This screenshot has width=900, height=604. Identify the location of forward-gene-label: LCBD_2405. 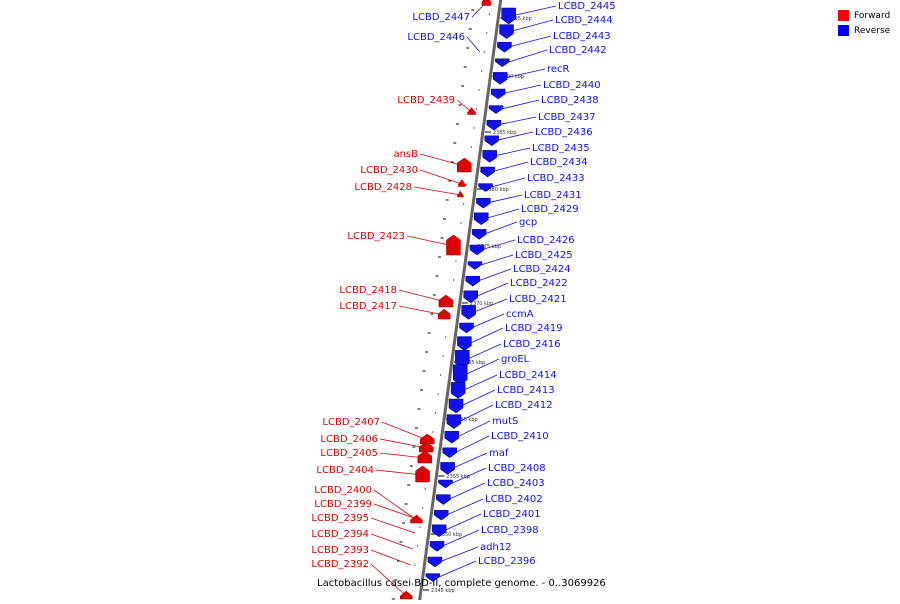
(349, 453).